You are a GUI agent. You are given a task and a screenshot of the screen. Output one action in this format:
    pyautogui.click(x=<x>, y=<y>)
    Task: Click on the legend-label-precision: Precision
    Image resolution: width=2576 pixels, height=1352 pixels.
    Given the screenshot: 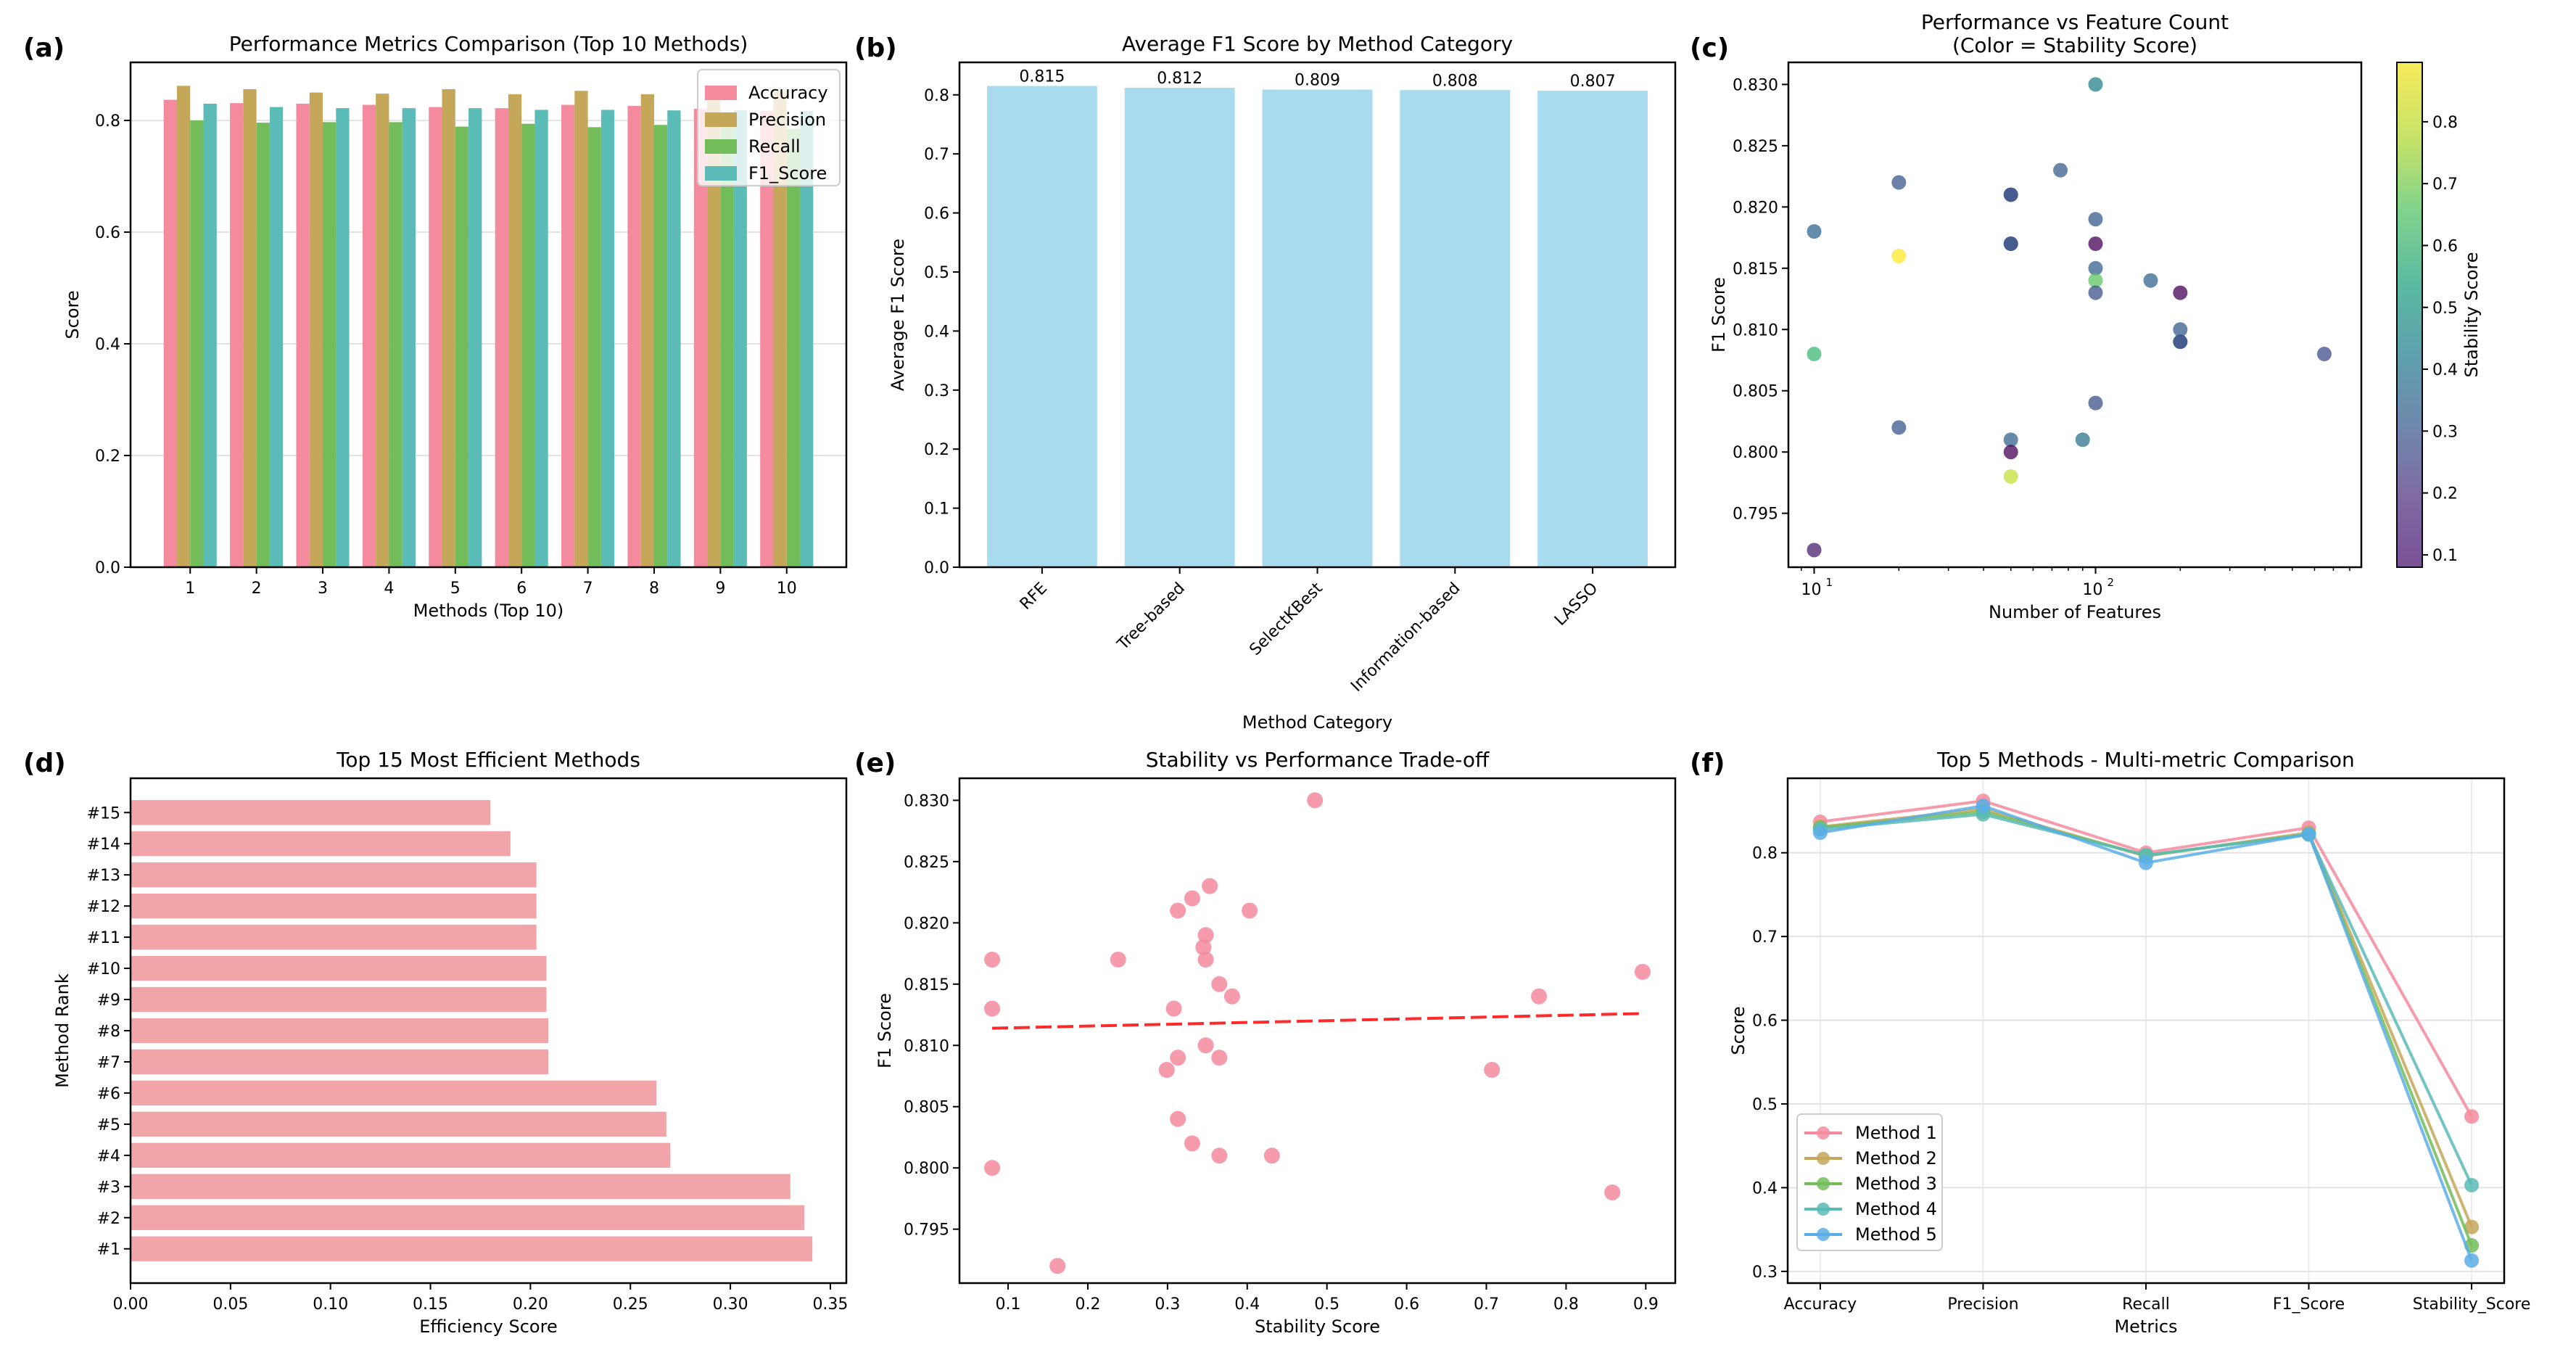 What is the action you would take?
    pyautogui.click(x=787, y=120)
    